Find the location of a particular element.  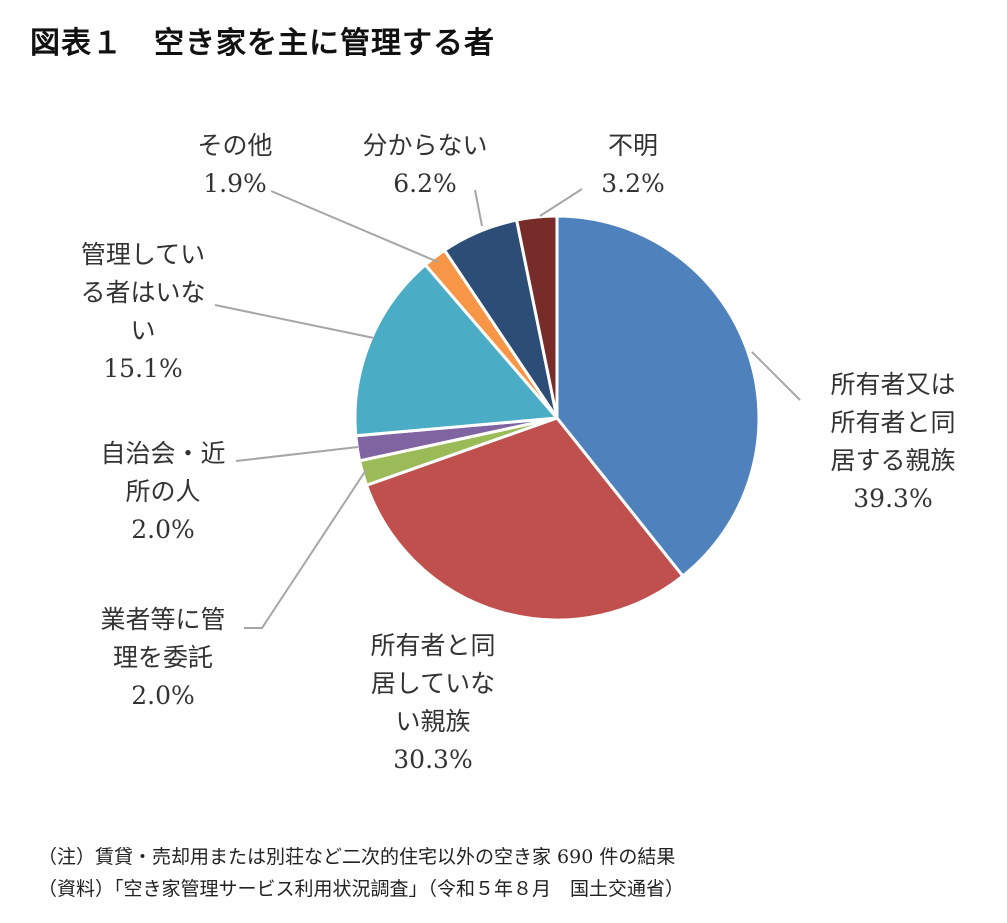

slice-label-name-line: る者はいな is located at coordinates (143, 292).